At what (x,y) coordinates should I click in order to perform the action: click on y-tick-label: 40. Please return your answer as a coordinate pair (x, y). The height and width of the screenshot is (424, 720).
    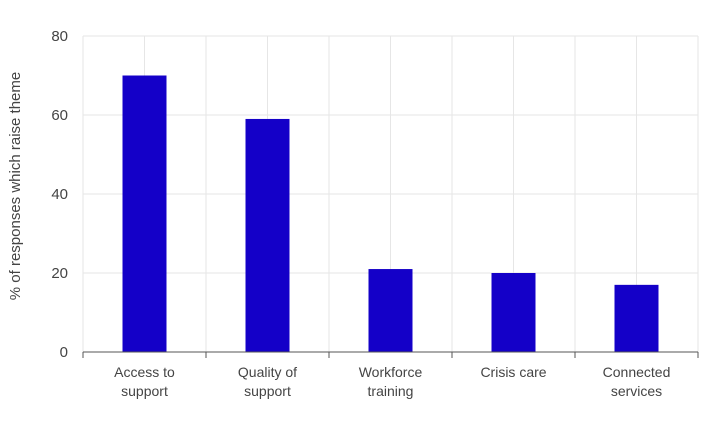
    Looking at the image, I should click on (59, 194).